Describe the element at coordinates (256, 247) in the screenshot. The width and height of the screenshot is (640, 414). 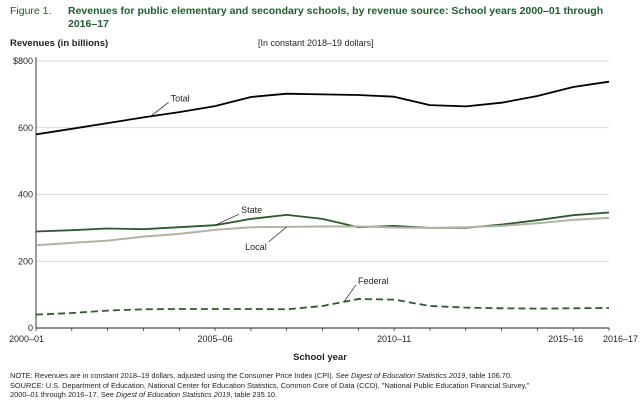
I see `series-label-local: Local` at that location.